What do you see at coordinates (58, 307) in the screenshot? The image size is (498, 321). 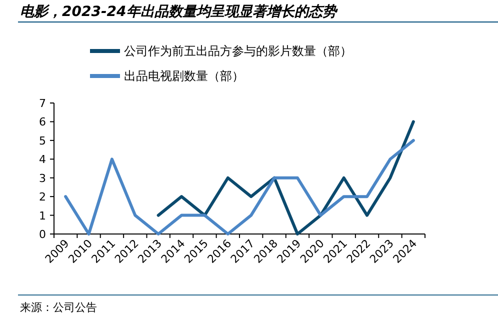 I see `source-note: 来源：公司公告` at bounding box center [58, 307].